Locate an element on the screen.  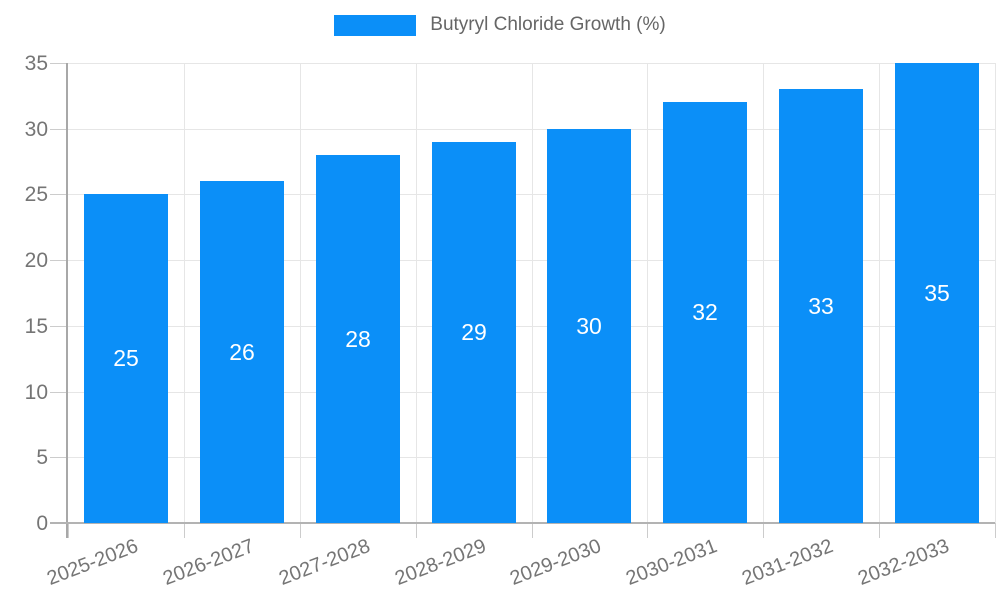
bar-value-label: 30 is located at coordinates (589, 325).